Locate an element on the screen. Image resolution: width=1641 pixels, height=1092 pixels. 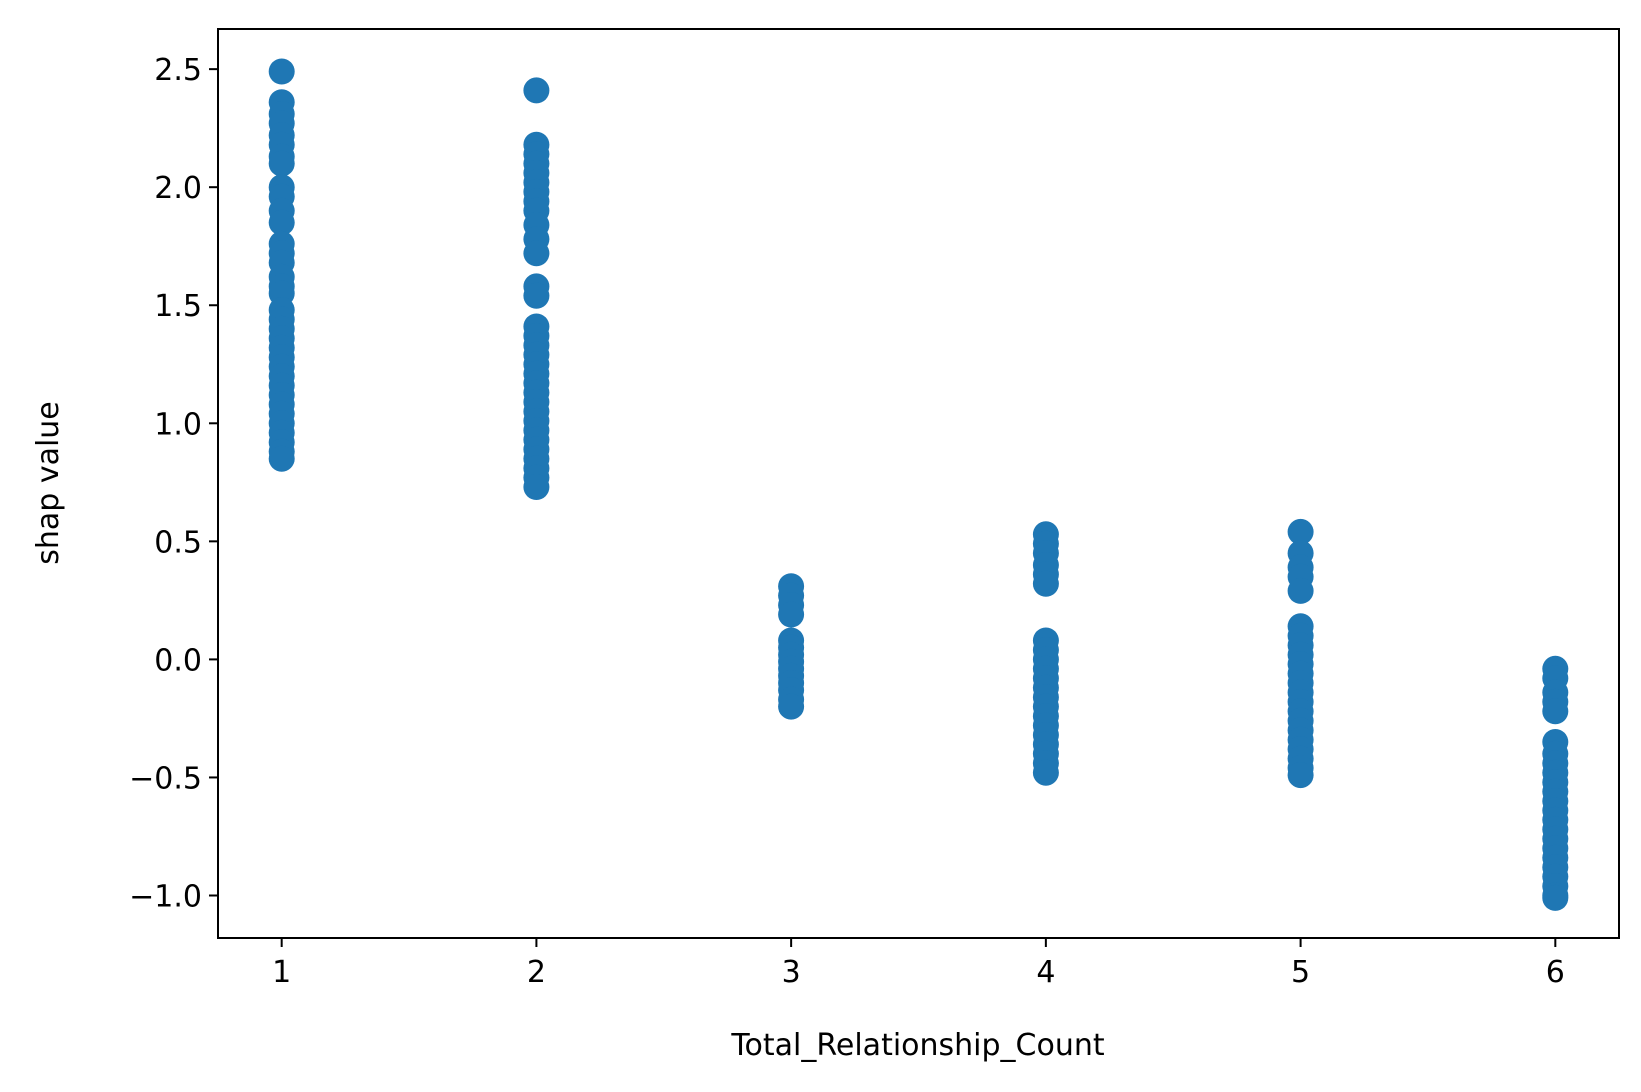
y-tick-label: 1.5 is located at coordinates (178, 306).